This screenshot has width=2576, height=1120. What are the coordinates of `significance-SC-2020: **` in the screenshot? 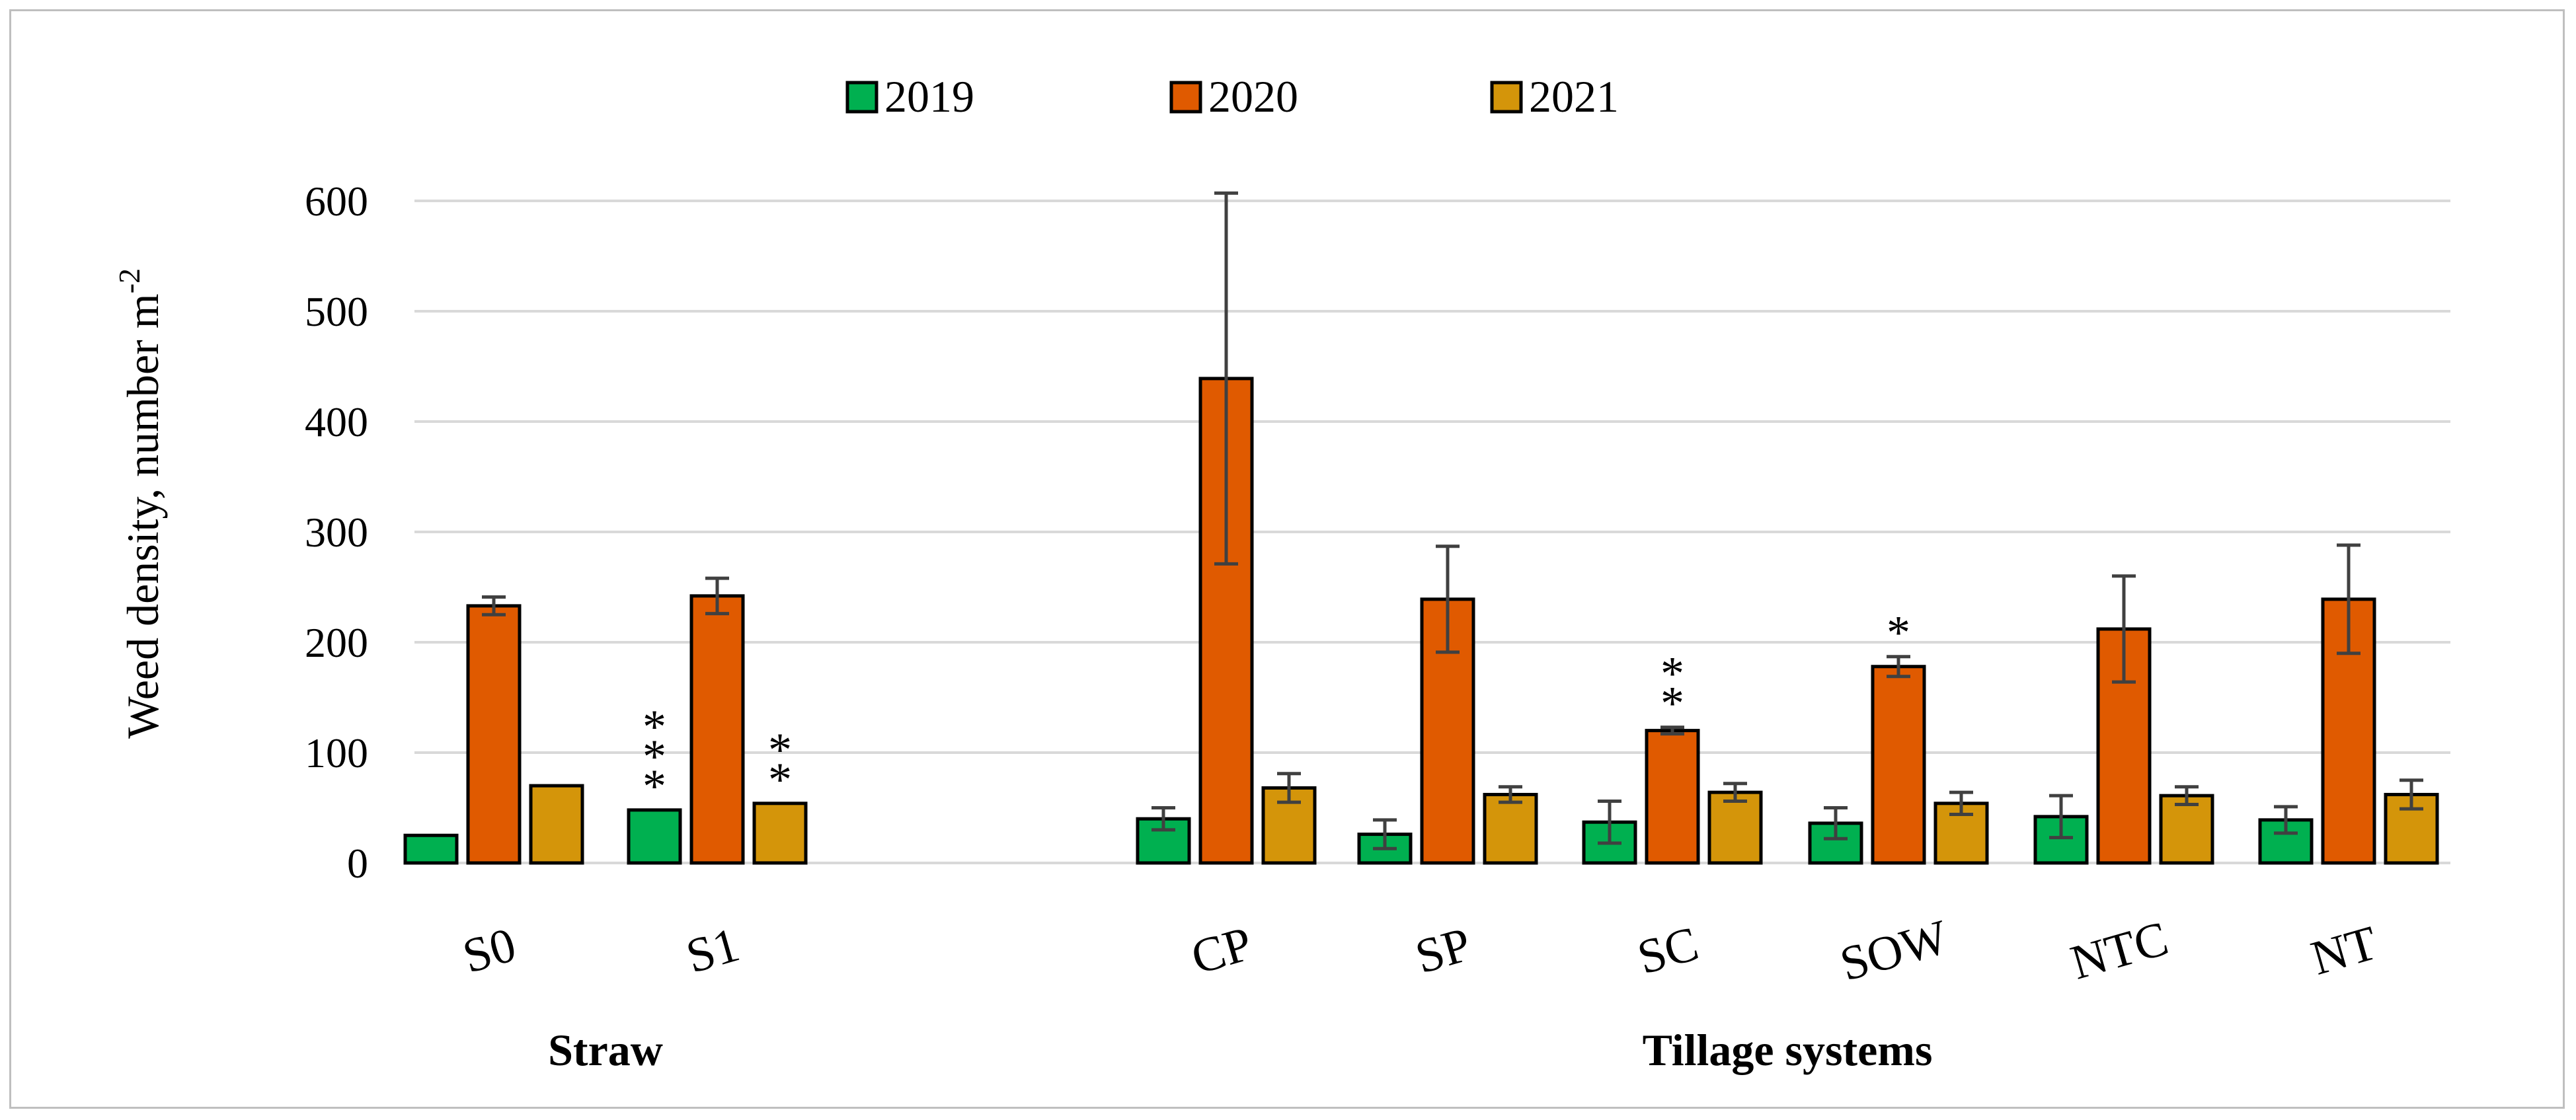 It's located at (1672, 689).